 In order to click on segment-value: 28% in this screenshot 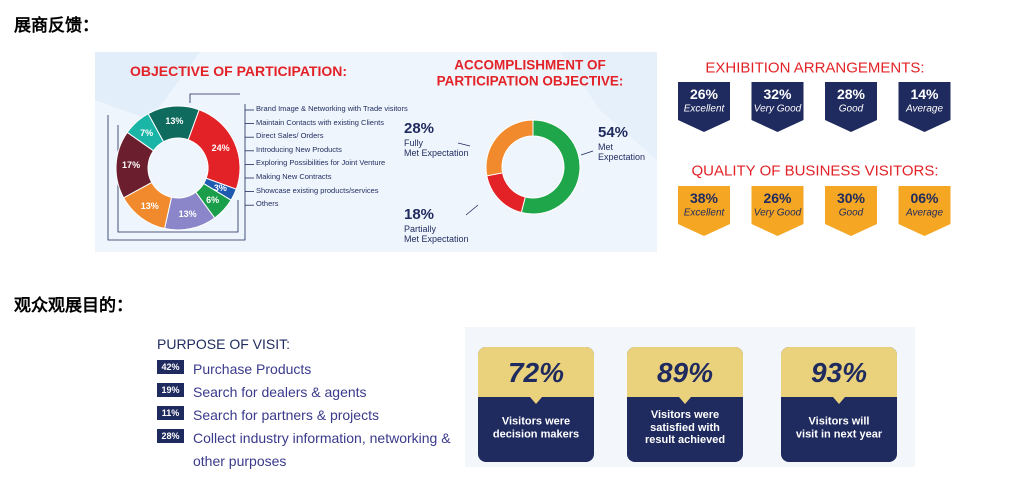, I will do `click(419, 128)`.